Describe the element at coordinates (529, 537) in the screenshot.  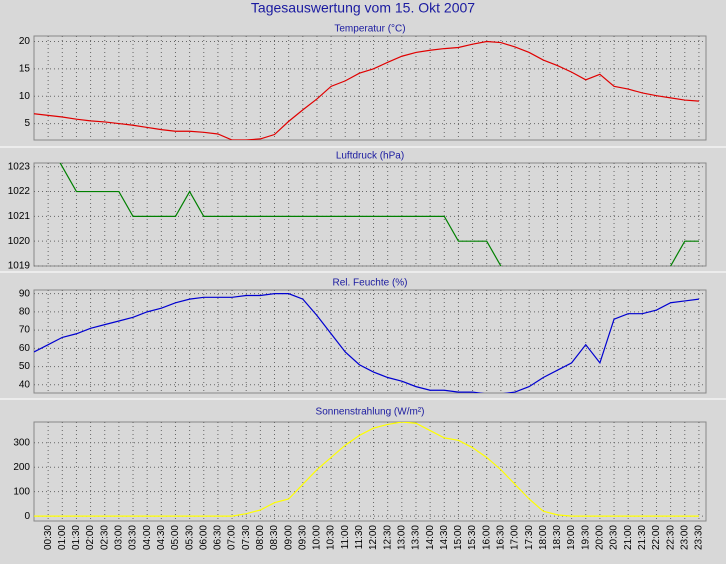
I see `x-tick-label: 17:30` at that location.